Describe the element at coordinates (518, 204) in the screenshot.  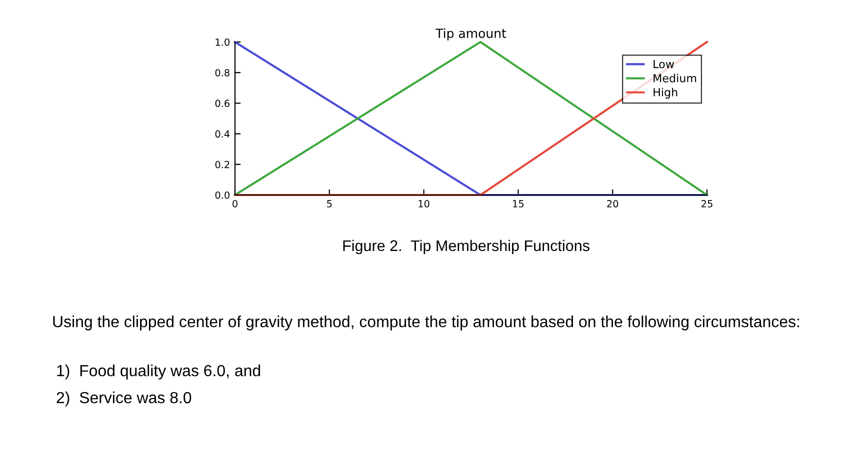
I see `x-tick-label: 15` at that location.